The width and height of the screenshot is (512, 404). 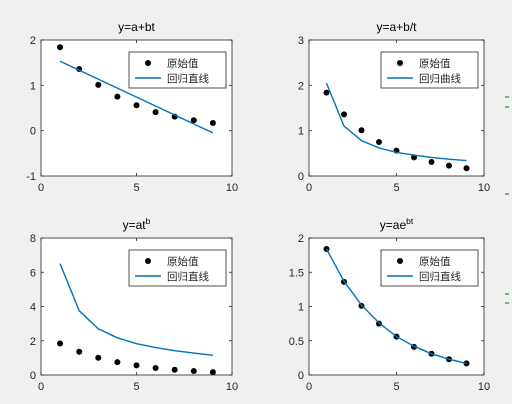 I want to click on title-main: y=ae, so click(x=393, y=225).